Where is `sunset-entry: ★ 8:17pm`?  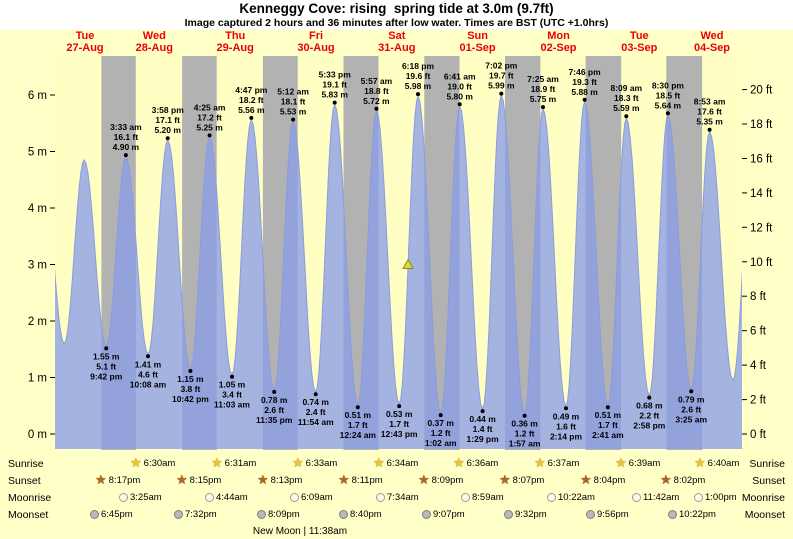 sunset-entry: ★ 8:17pm is located at coordinates (117, 480).